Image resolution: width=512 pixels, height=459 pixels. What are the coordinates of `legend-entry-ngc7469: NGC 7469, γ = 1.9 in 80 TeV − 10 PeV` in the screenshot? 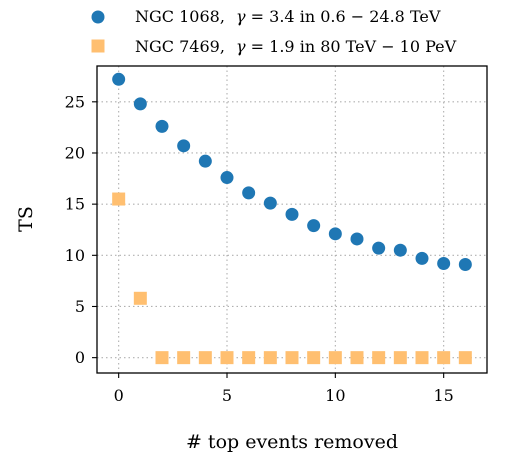 It's located at (274, 46).